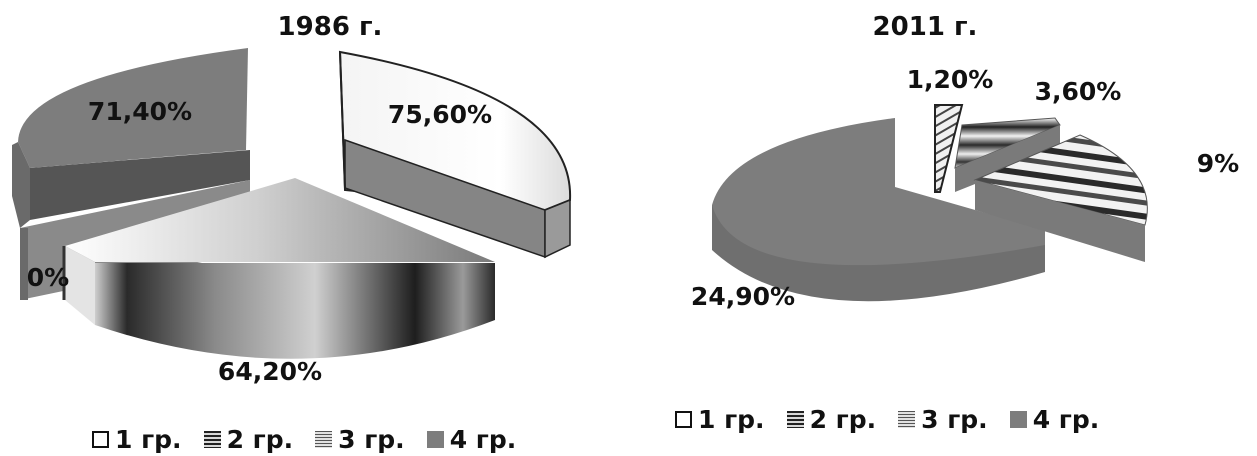 This screenshot has height=456, width=1257. What do you see at coordinates (887, 419) in the screenshot?
I see `legend-2011: 1 гр. 2 гр. 3 гр. 4 гр.` at bounding box center [887, 419].